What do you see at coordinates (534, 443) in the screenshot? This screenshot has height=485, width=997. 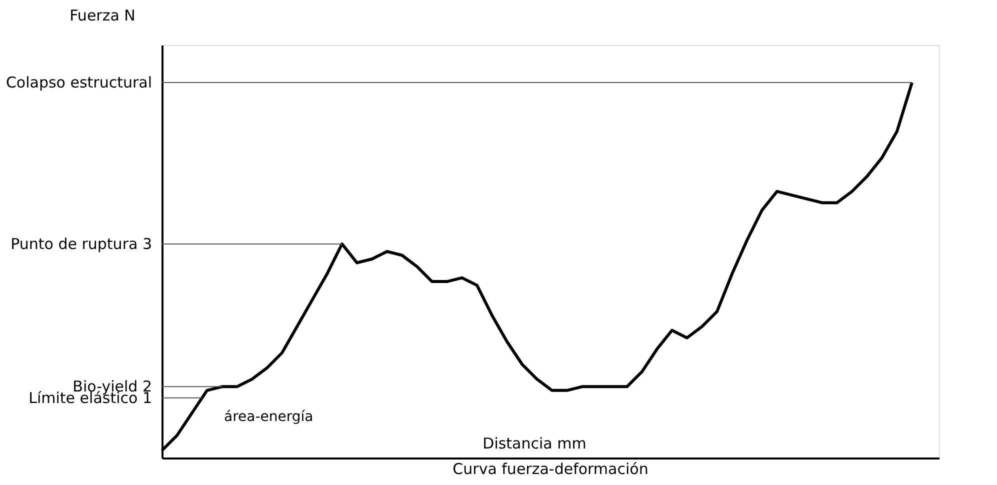 I see `x-axis-title: Distancia mm` at bounding box center [534, 443].